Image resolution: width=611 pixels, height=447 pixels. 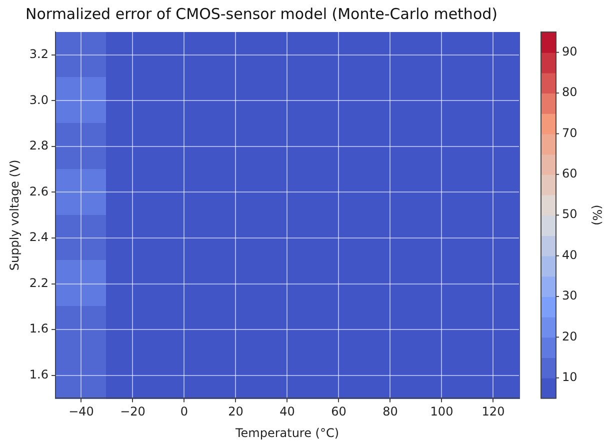 What do you see at coordinates (287, 433) in the screenshot?
I see `x-axis-title: Temperature (°C)` at bounding box center [287, 433].